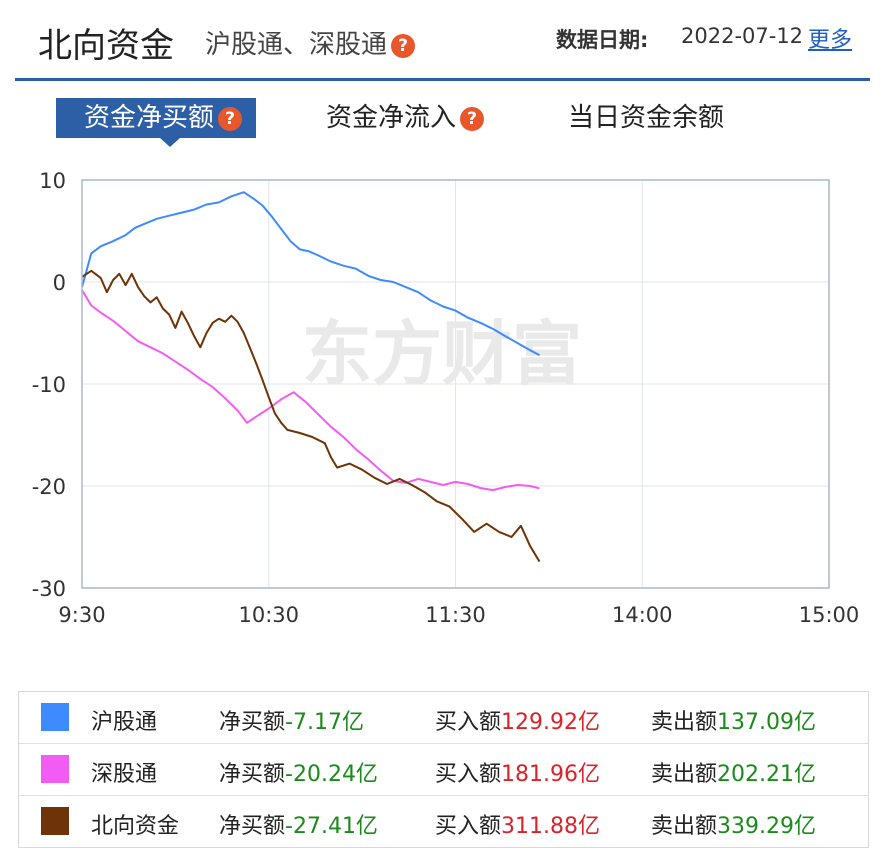 The width and height of the screenshot is (886, 858). What do you see at coordinates (135, 826) in the screenshot?
I see `legend-series-name: 北向资金` at bounding box center [135, 826].